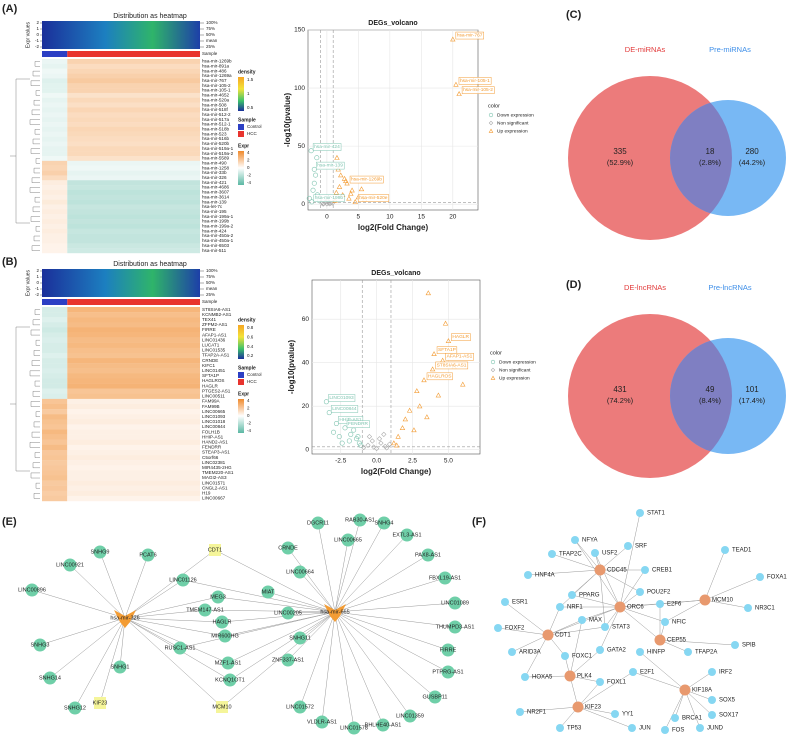 The width and height of the screenshot is (788, 735). I want to click on panel-label: (A), so click(10, 9).